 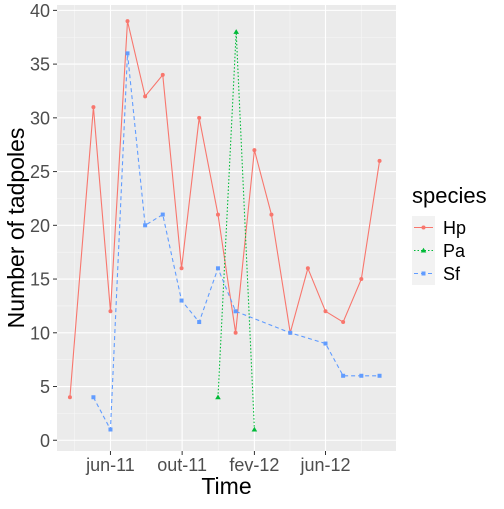 I want to click on y-tick-label: 40, so click(x=40, y=11).